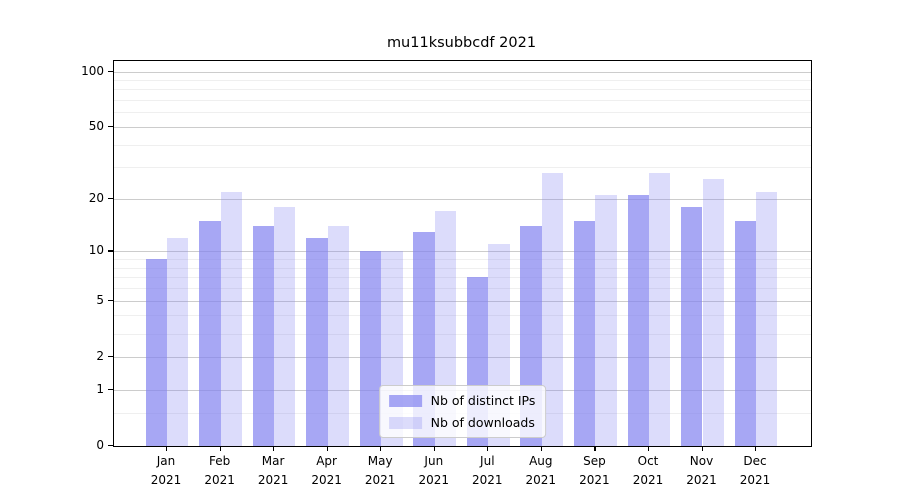 The image size is (900, 500). Describe the element at coordinates (100, 355) in the screenshot. I see `y-axis-tick-label: 2` at that location.